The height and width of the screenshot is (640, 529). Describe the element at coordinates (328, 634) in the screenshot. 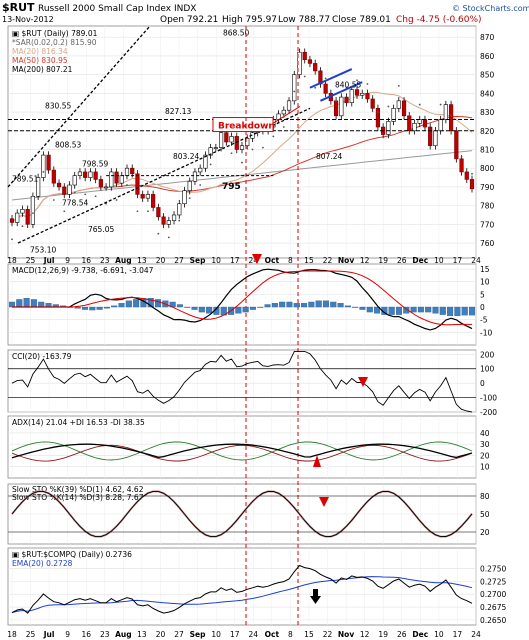

I see `x-tick-label-bottom: 22` at that location.